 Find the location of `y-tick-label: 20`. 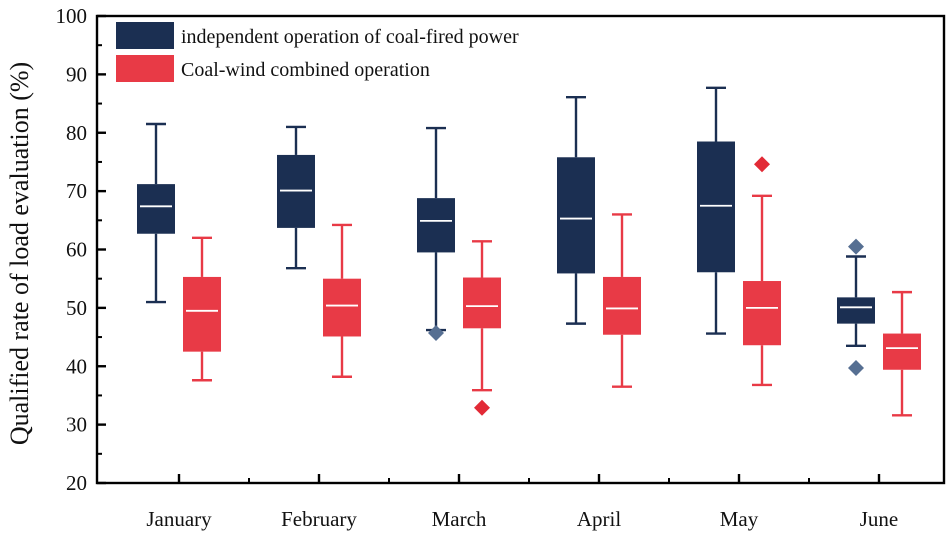

y-tick-label: 20 is located at coordinates (76, 483).